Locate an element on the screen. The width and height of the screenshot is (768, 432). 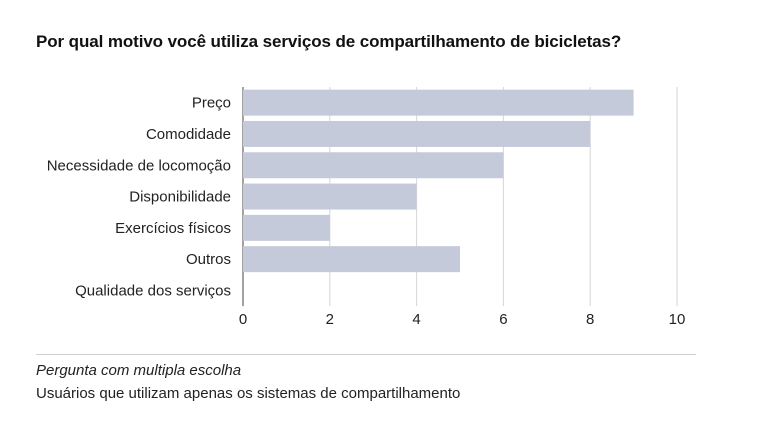
x-tick-label: 6 is located at coordinates (503, 319).